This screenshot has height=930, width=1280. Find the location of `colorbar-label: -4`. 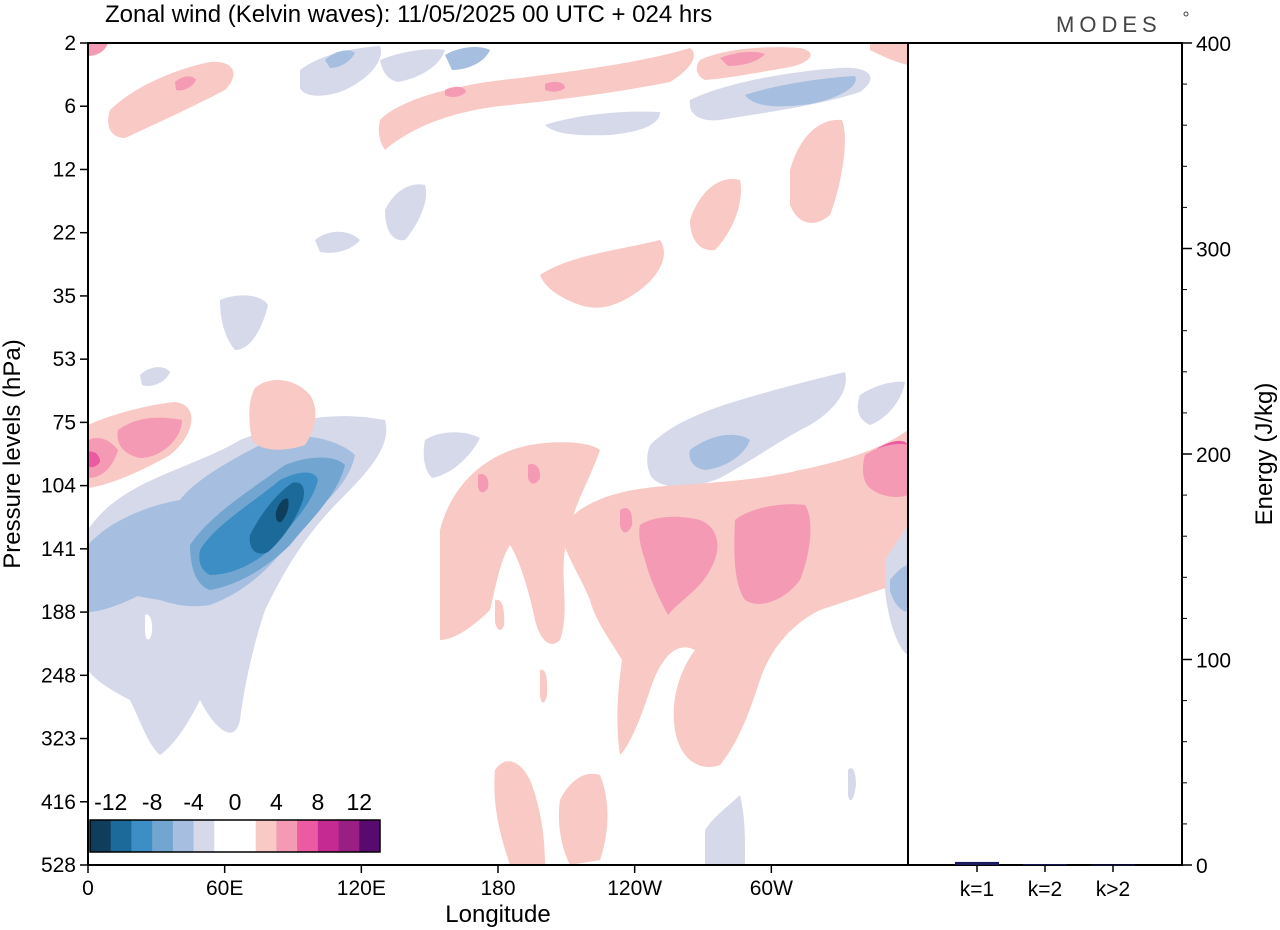

colorbar-label: -4 is located at coordinates (193, 802).